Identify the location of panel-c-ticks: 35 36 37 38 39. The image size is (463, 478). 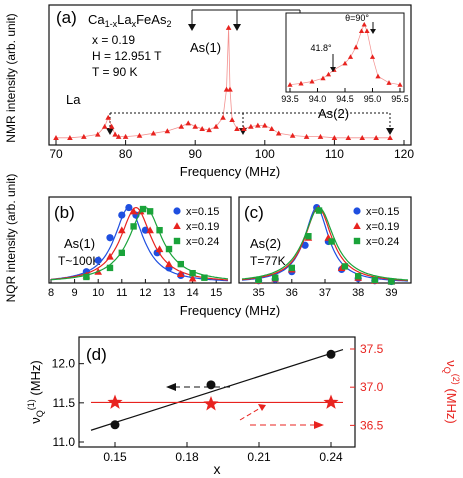
(325, 289).